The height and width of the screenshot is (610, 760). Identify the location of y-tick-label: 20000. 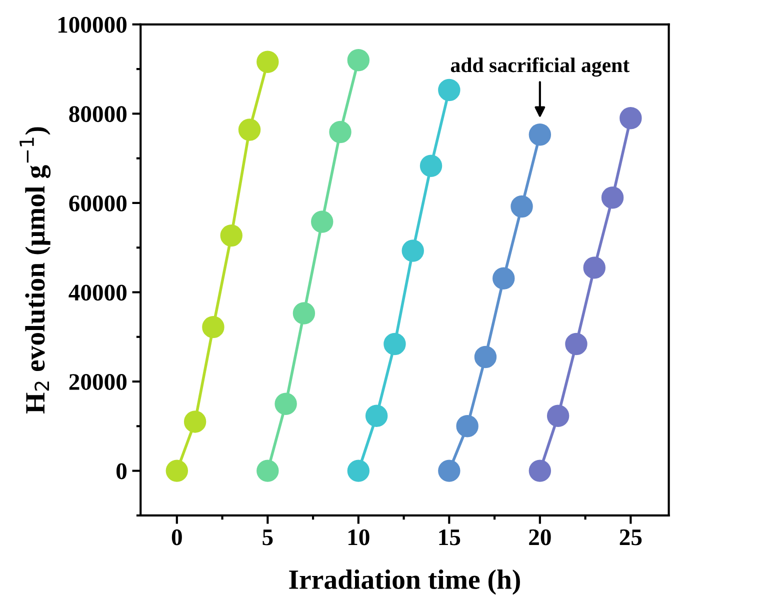
(98, 382).